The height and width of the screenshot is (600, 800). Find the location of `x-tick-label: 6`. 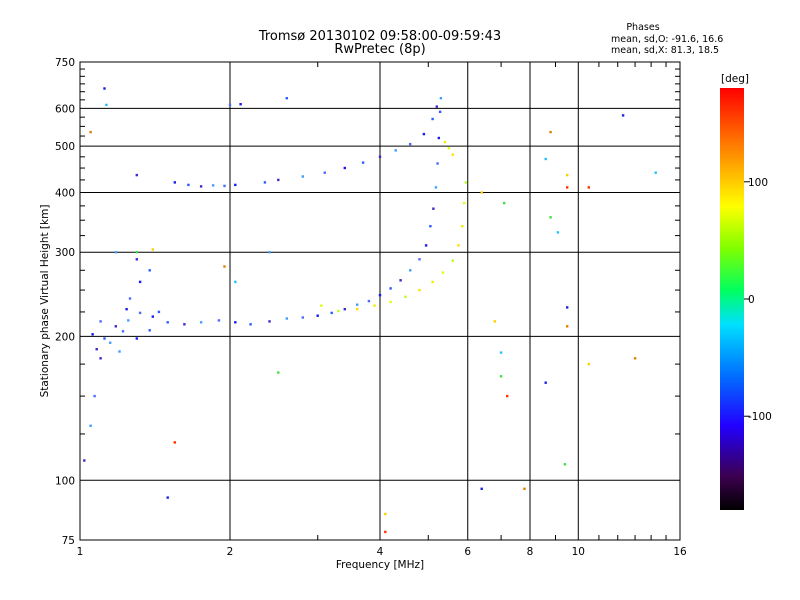

x-tick-label: 6 is located at coordinates (467, 552).